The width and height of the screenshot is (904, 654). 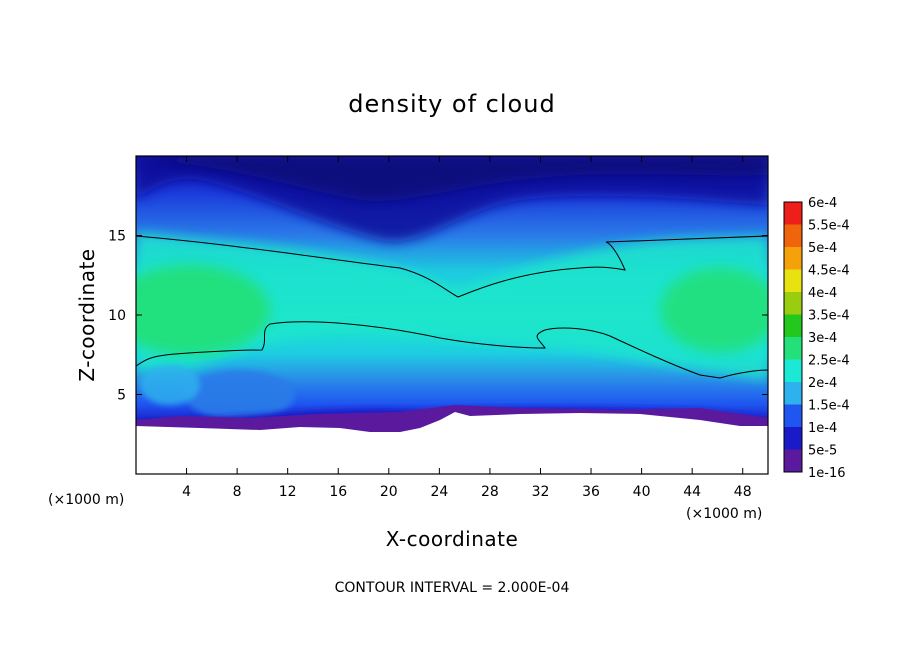 What do you see at coordinates (829, 226) in the screenshot?
I see `colorbar-label: 5.5e-4` at bounding box center [829, 226].